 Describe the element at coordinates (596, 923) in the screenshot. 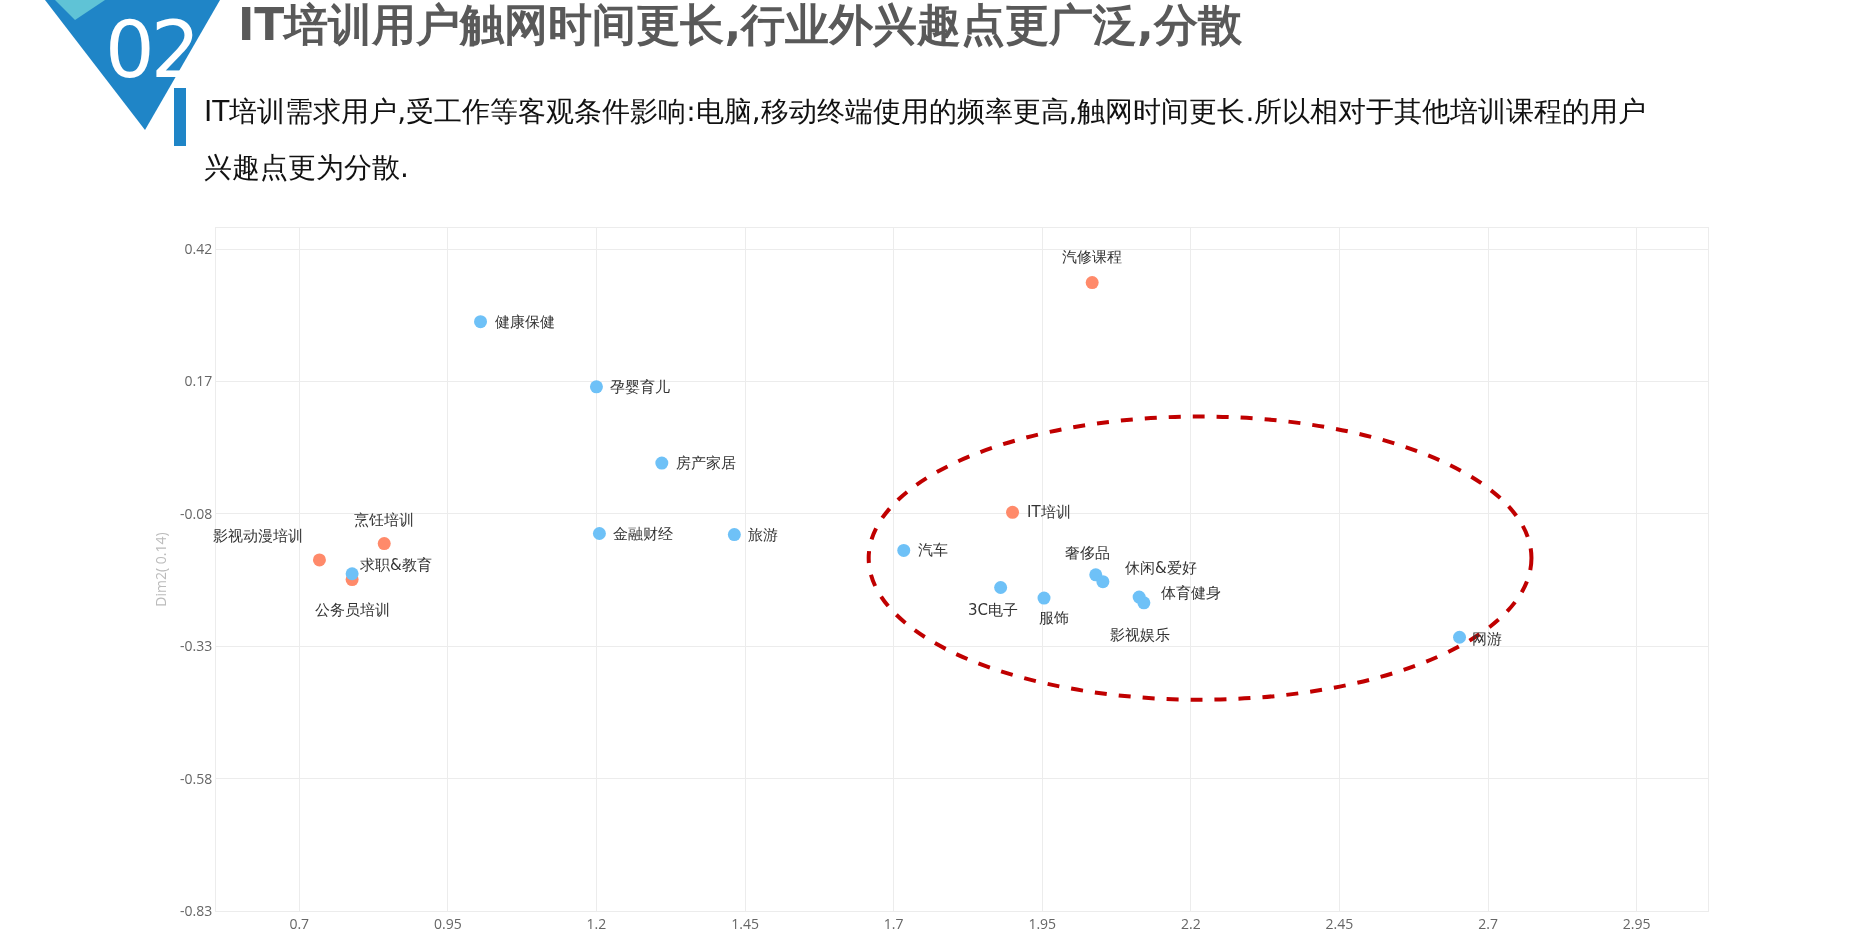

I see `x-tick-label: 1.2` at that location.